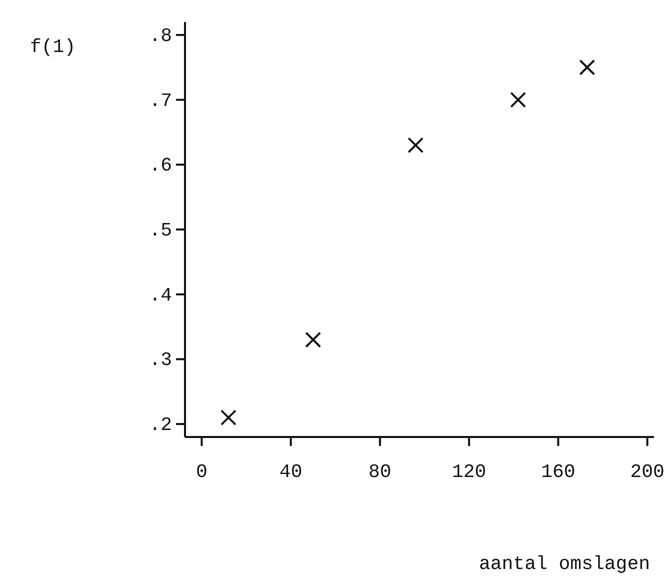 The height and width of the screenshot is (581, 668). I want to click on y-tick-label: .3, so click(160, 360).